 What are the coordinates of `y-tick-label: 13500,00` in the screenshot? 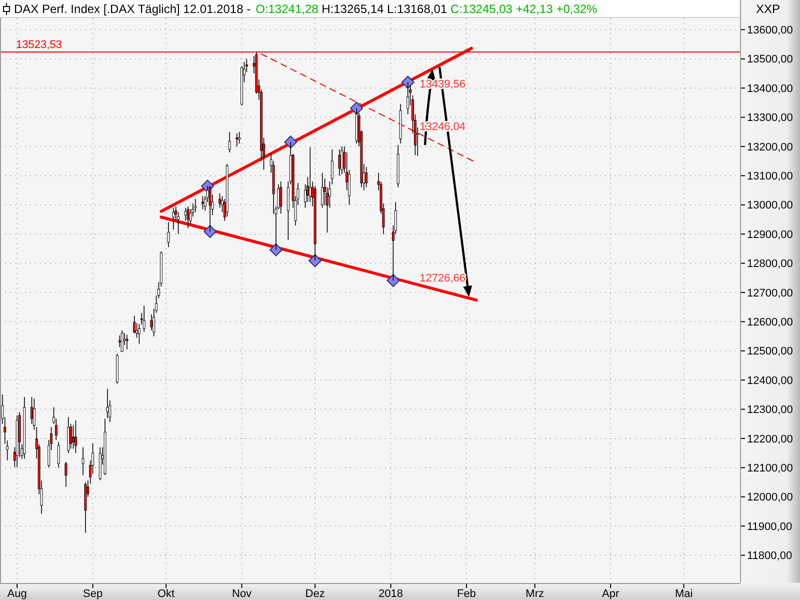 It's located at (770, 60).